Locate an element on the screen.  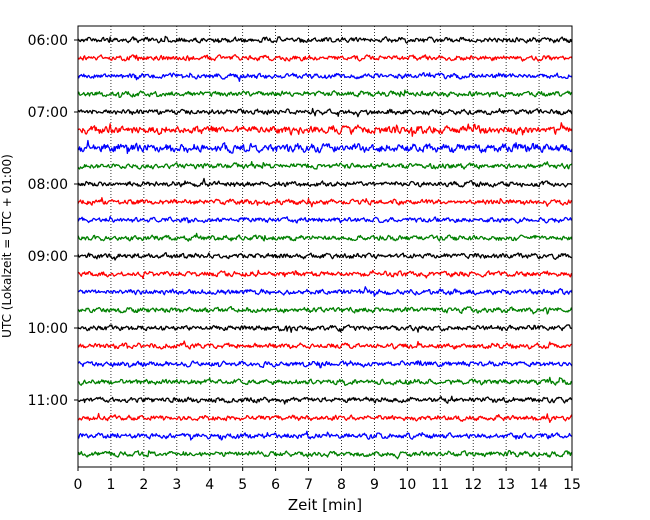
x-tick-label-6: 6 is located at coordinates (275, 485).